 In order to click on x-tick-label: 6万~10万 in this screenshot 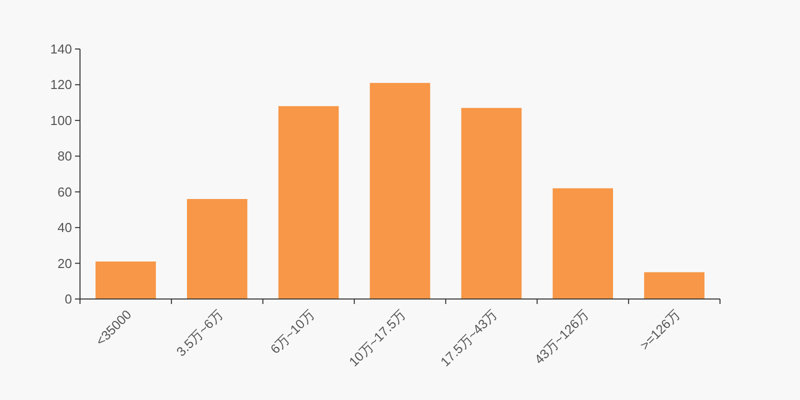, I will do `click(292, 331)`.